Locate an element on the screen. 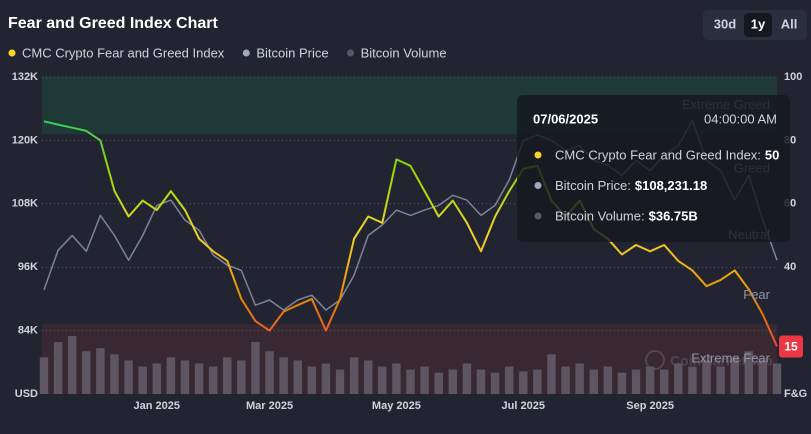 This screenshot has height=434, width=811. watermark-logo is located at coordinates (655, 360).